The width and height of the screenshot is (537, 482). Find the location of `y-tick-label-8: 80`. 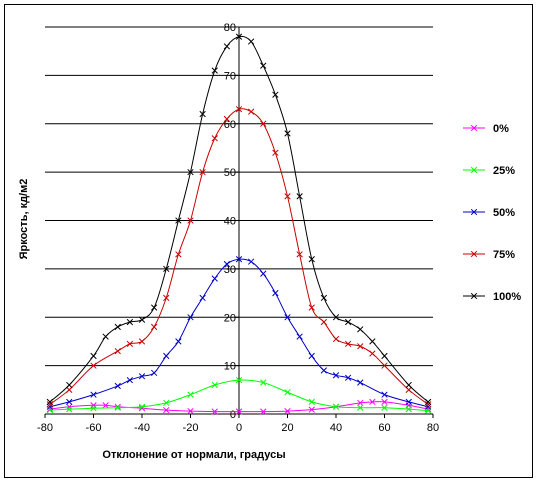

y-tick-label-8: 80 is located at coordinates (230, 28).